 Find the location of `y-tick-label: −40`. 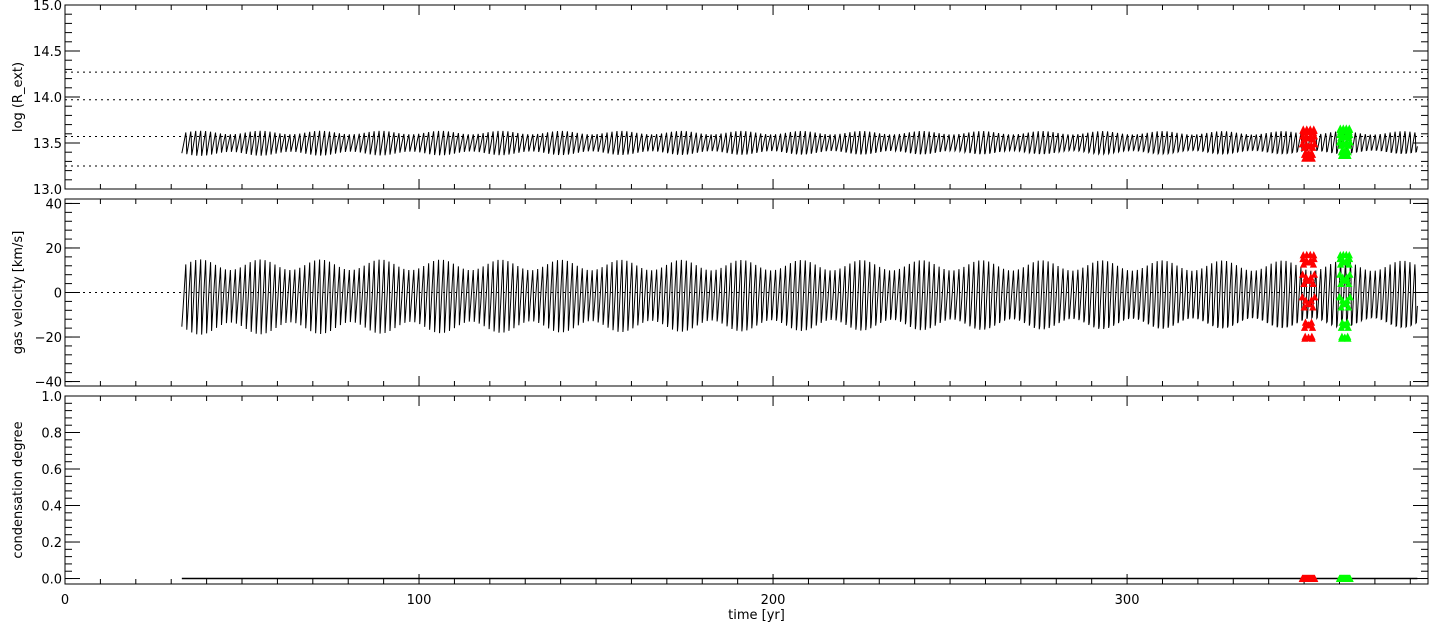

y-tick-label: −40 is located at coordinates (48, 383).